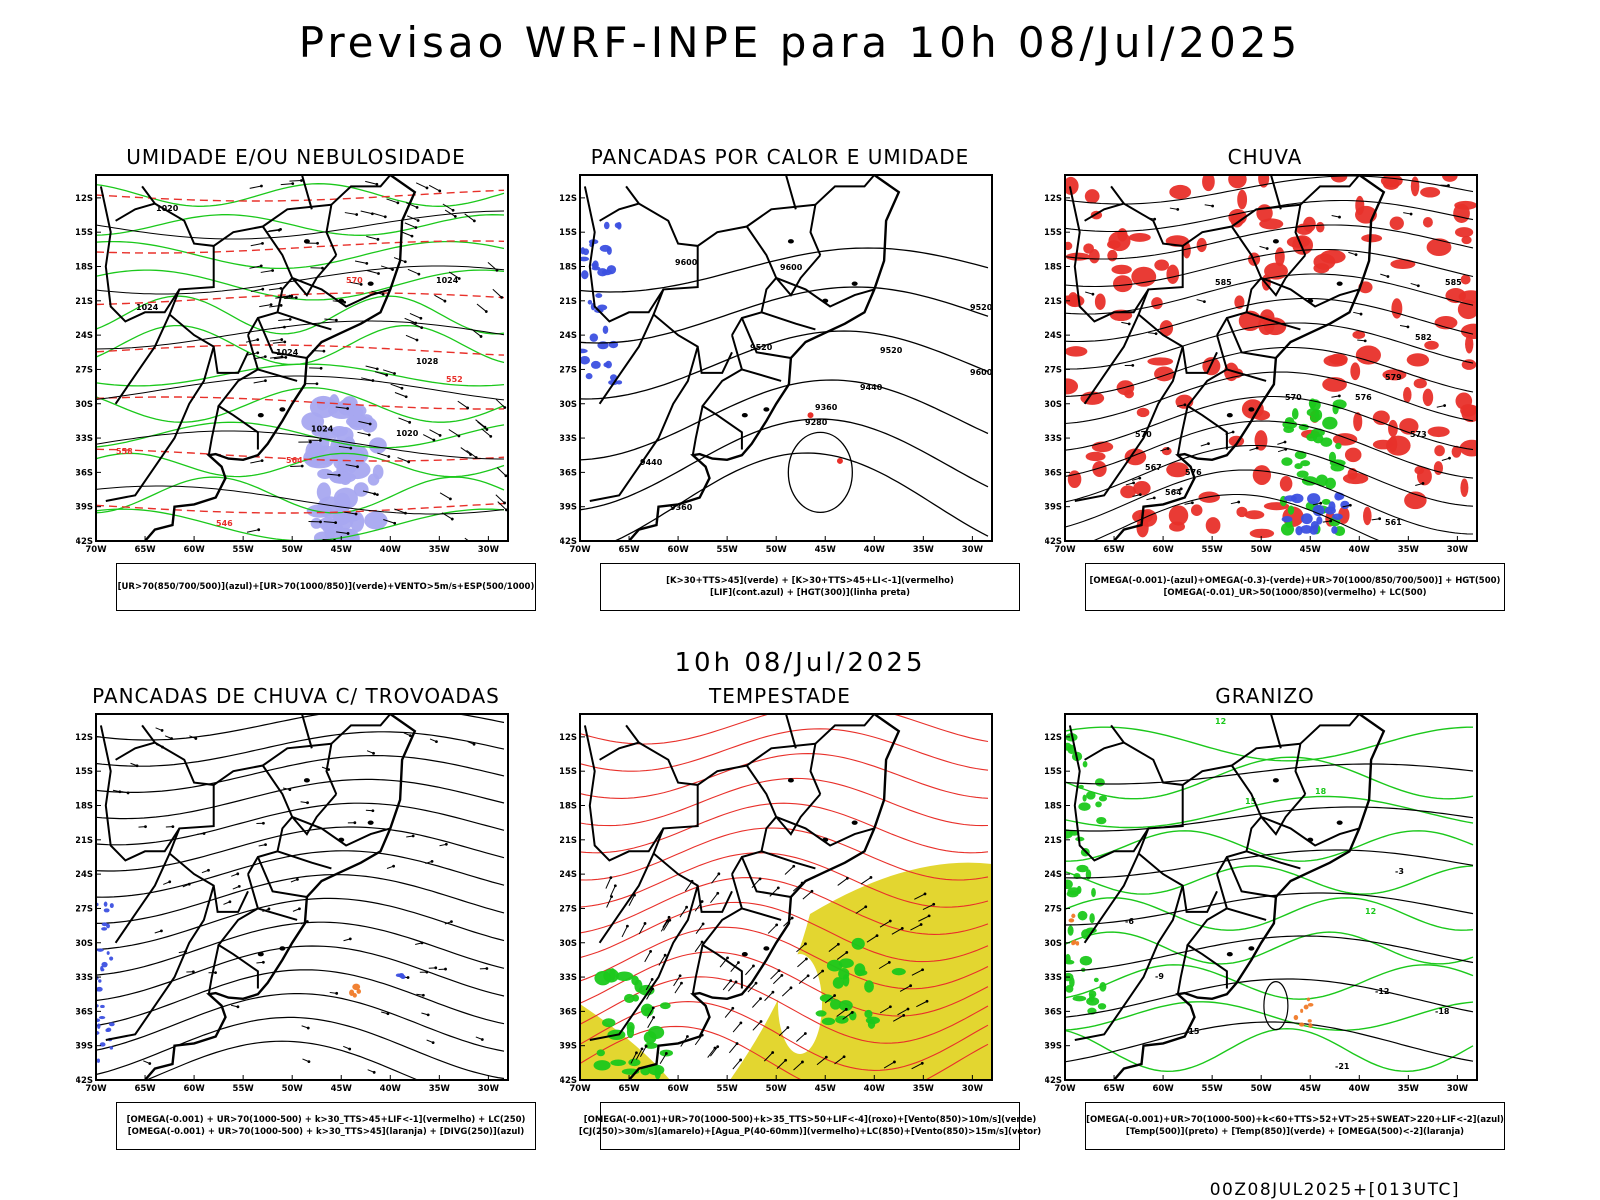  I want to click on lon-label: 50W, so click(293, 550).